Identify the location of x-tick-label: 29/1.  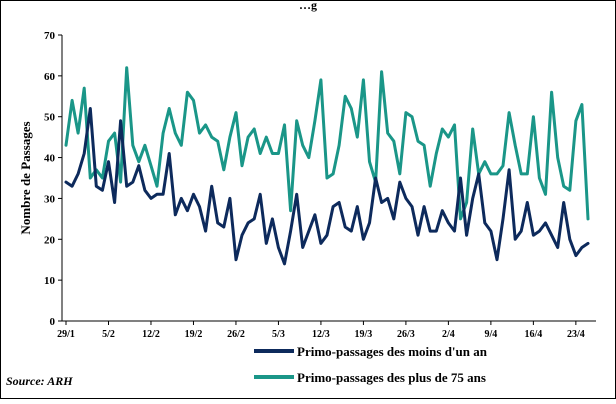
(66, 334).